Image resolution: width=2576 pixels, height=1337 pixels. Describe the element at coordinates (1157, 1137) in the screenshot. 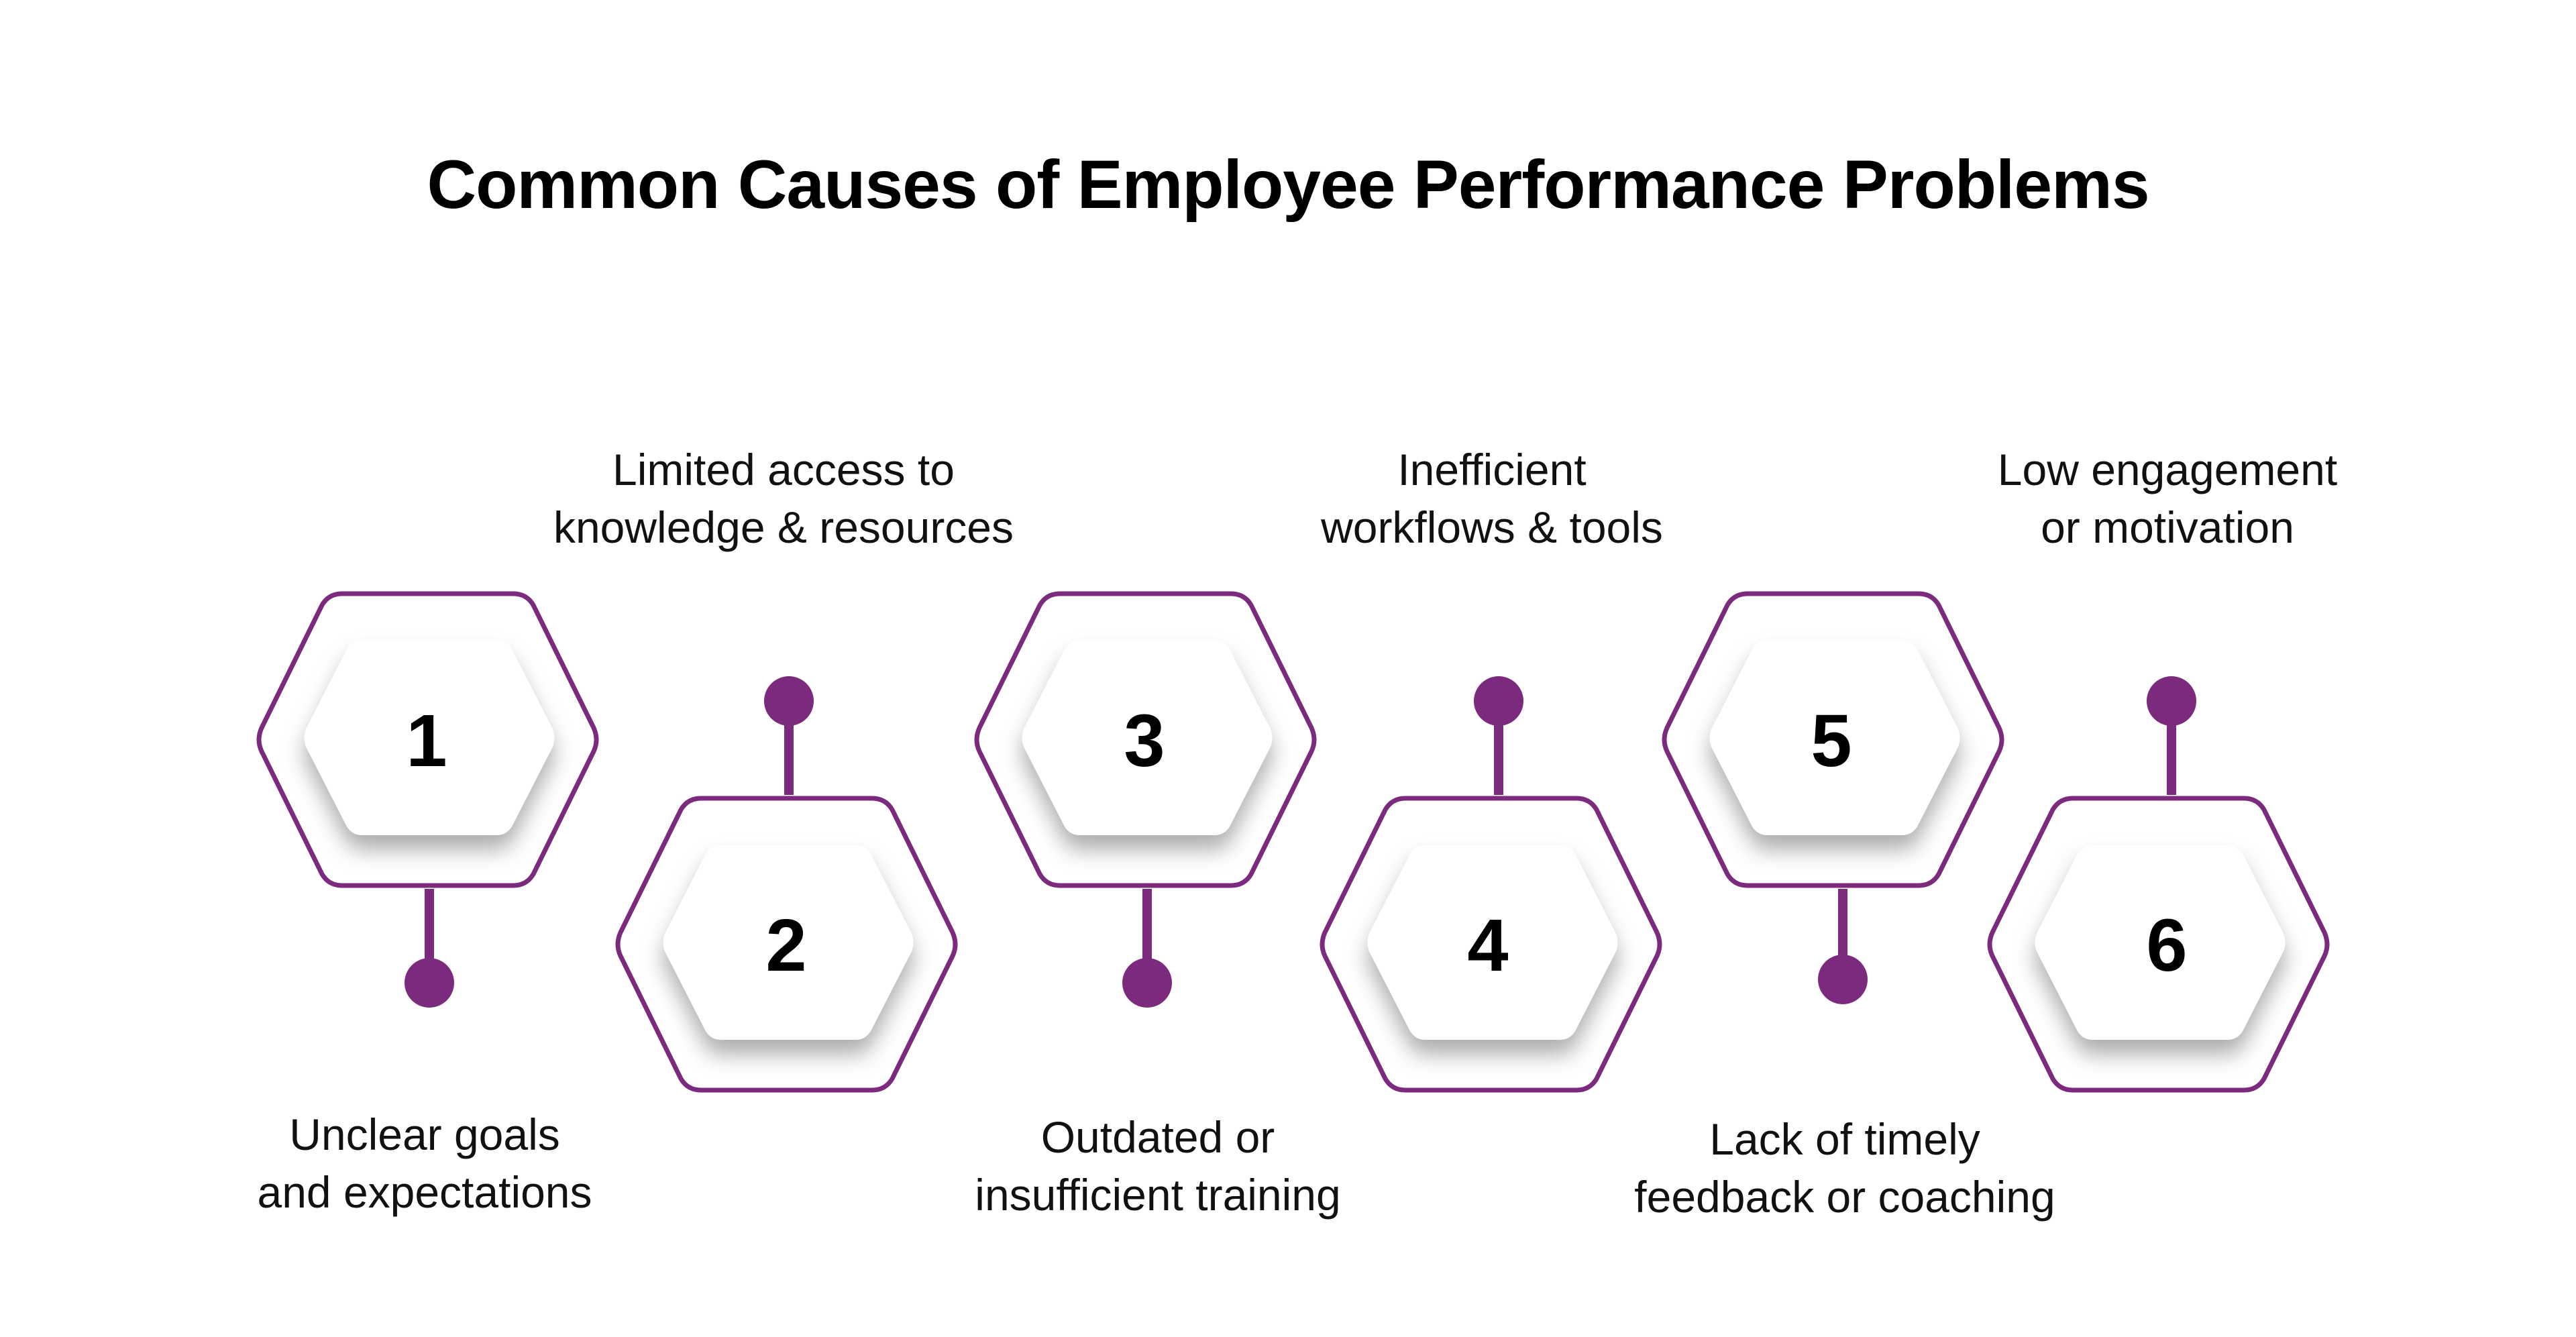

I see `step-label-3-line1: Outdated or` at that location.